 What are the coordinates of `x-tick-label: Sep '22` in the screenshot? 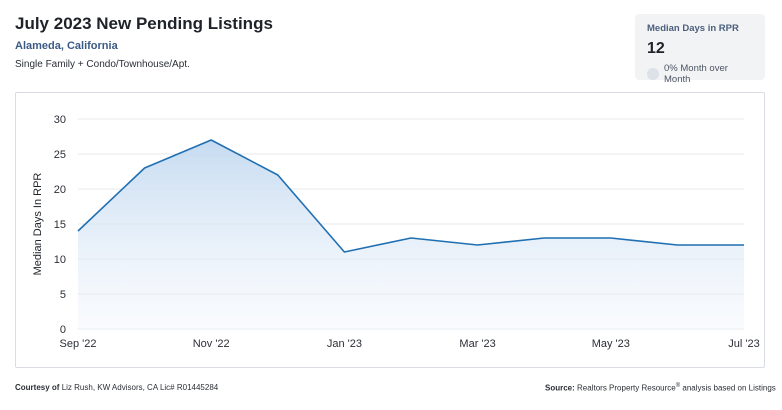 It's located at (78, 344).